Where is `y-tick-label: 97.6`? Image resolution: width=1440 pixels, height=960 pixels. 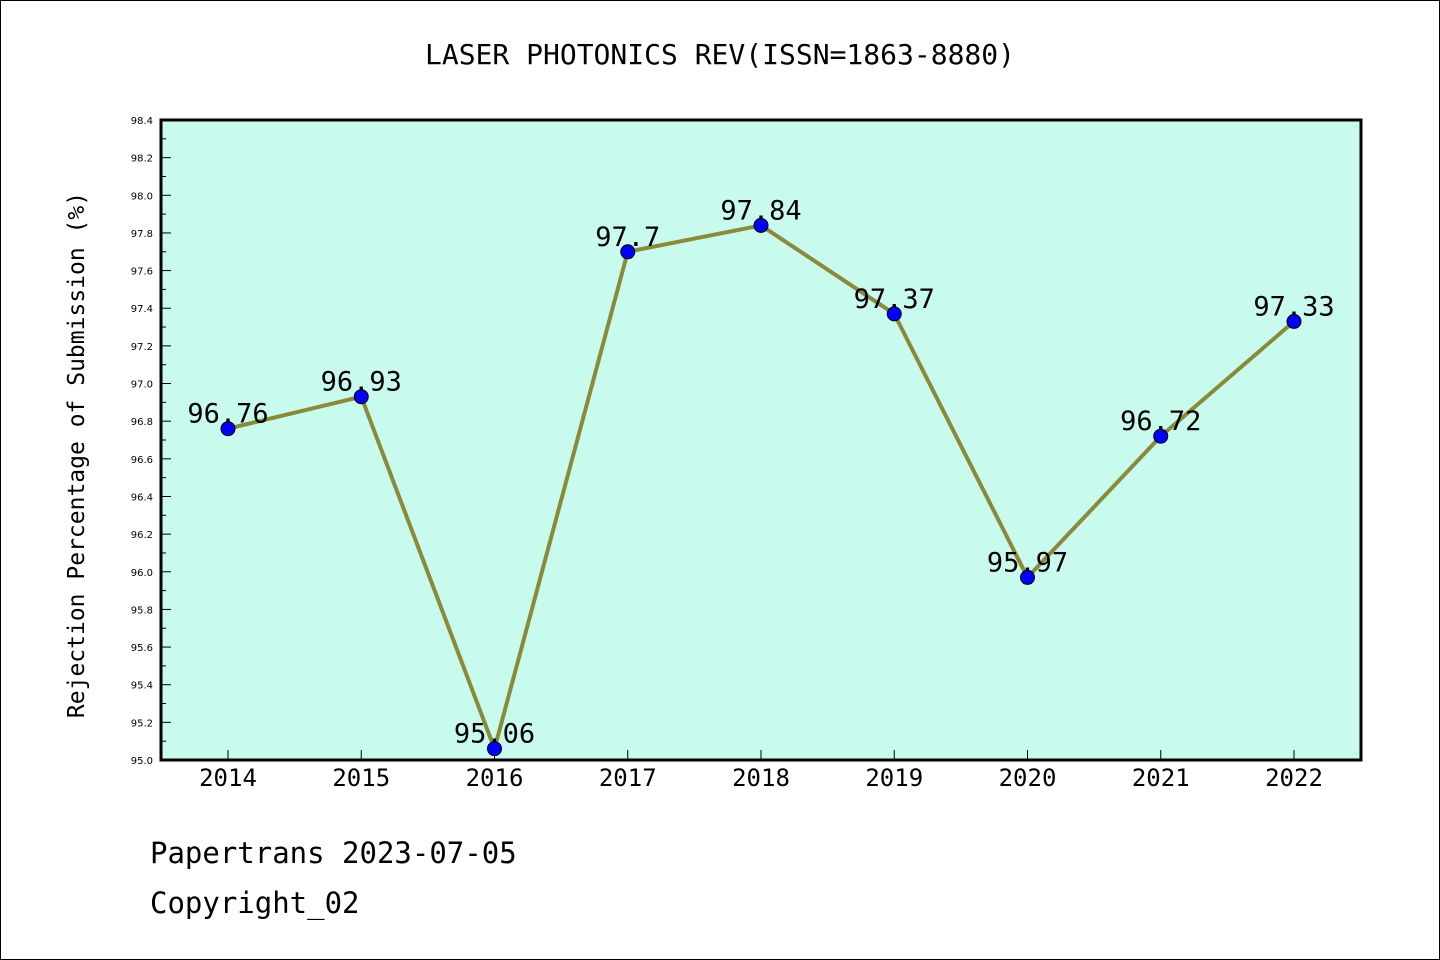
y-tick-label: 97.6 is located at coordinates (142, 272).